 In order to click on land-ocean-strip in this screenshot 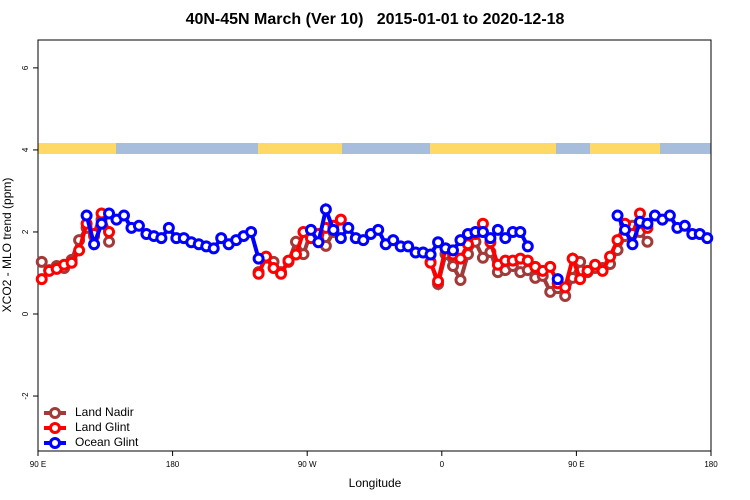, I will do `click(374, 148)`.